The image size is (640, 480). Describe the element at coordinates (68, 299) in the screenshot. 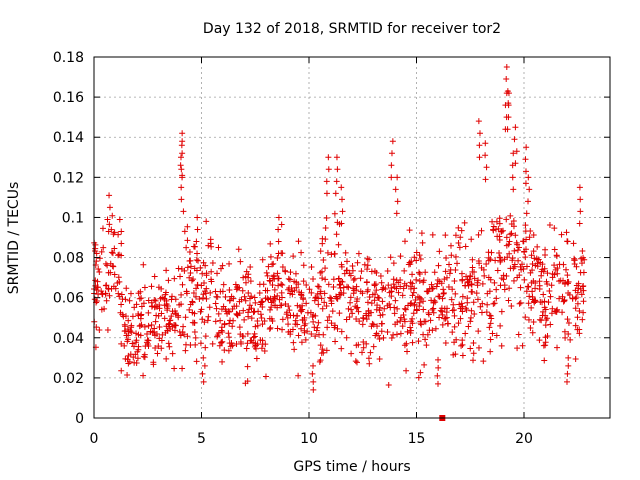

I see `y-tick-label: 0.06` at that location.